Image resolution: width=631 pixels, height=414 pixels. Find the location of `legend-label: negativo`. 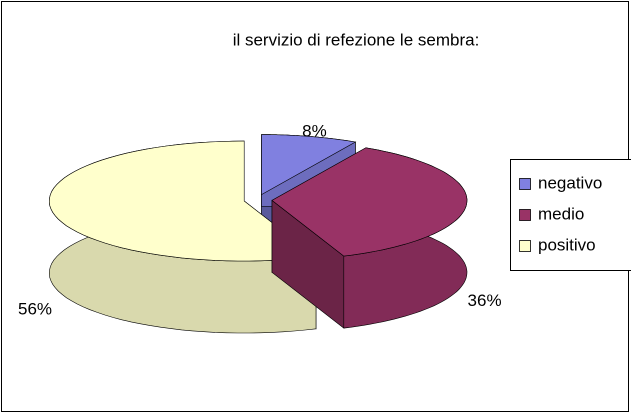

legend-label: negativo is located at coordinates (570, 182).